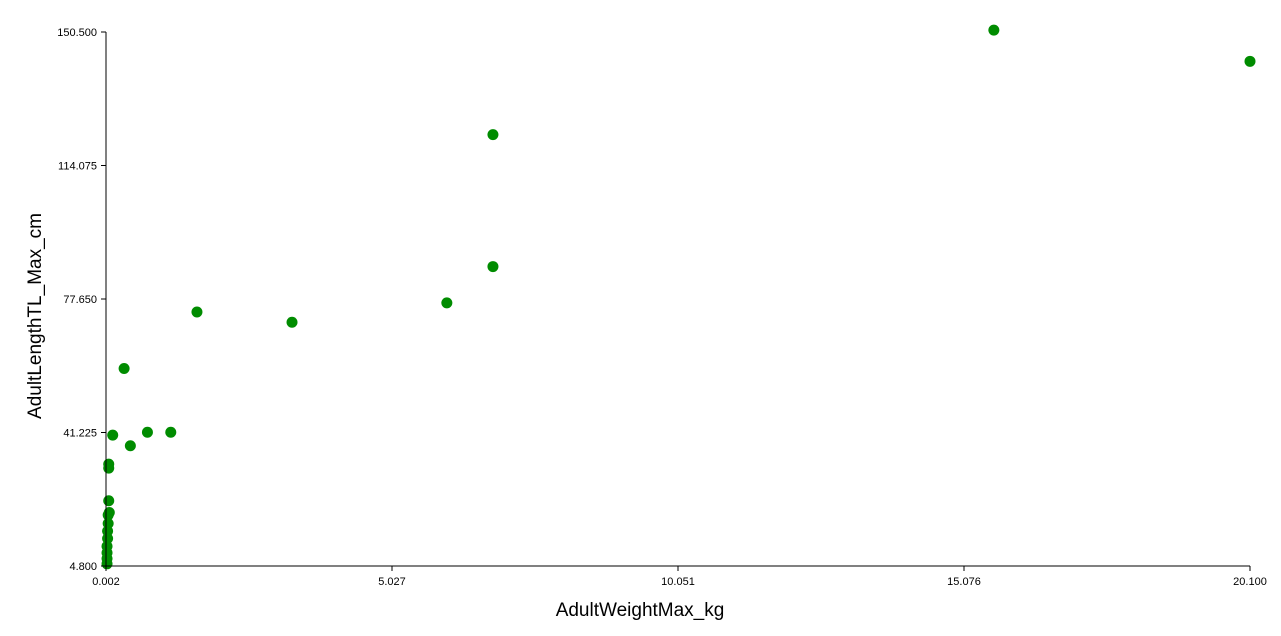  Describe the element at coordinates (678, 582) in the screenshot. I see `x-tick-label: 10.051` at that location.